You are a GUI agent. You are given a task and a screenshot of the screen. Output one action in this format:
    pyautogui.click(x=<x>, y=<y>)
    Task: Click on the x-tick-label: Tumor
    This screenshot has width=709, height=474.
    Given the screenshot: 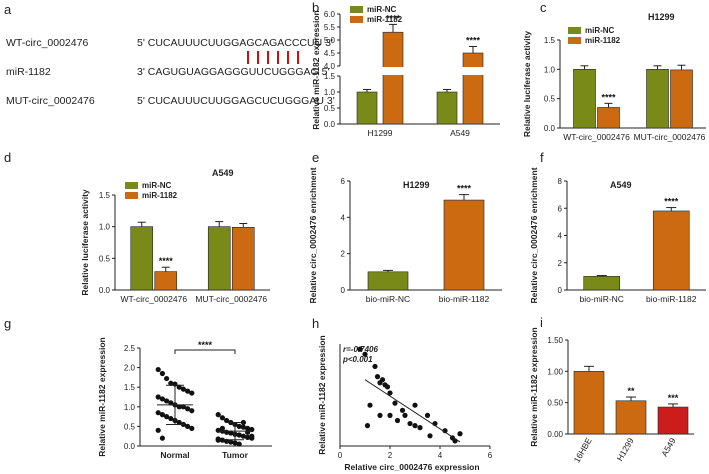 What is the action you would take?
    pyautogui.click(x=235, y=455)
    